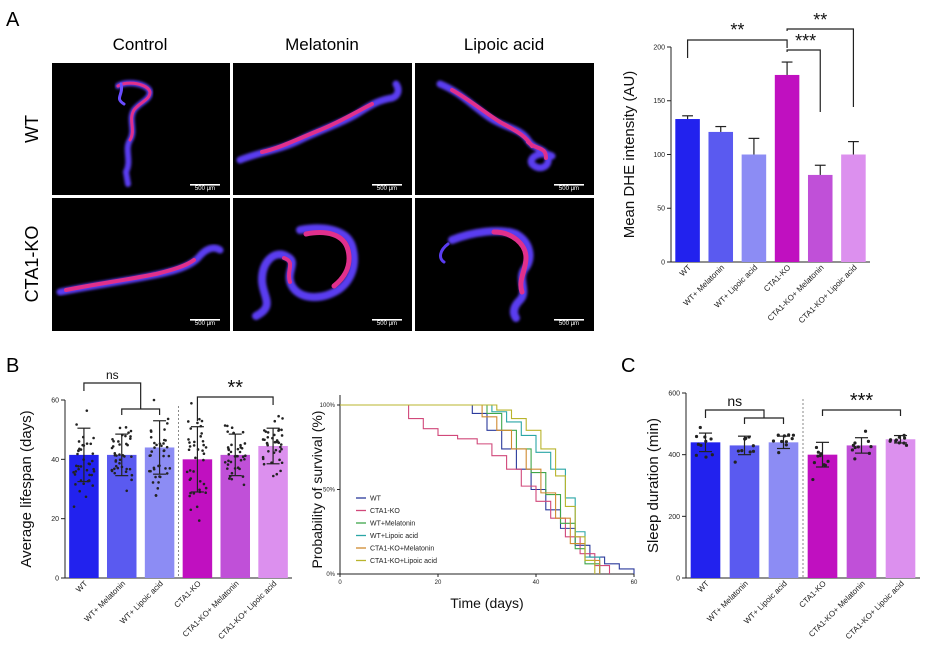  I want to click on significance-label: ***, so click(862, 401).